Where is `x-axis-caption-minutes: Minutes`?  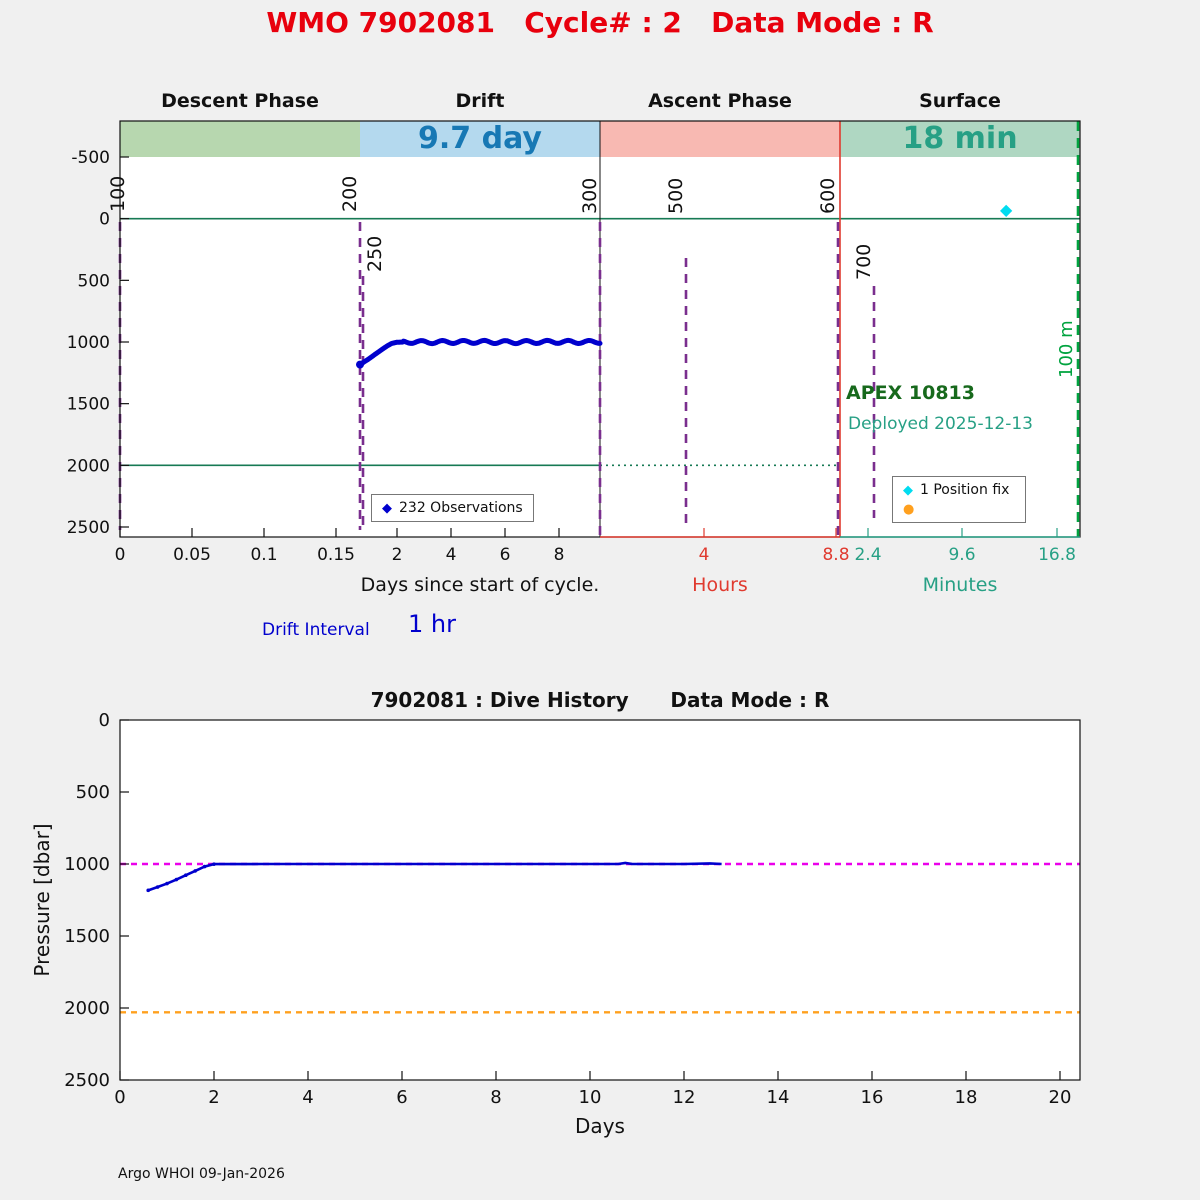
x-axis-caption-minutes: Minutes is located at coordinates (960, 585).